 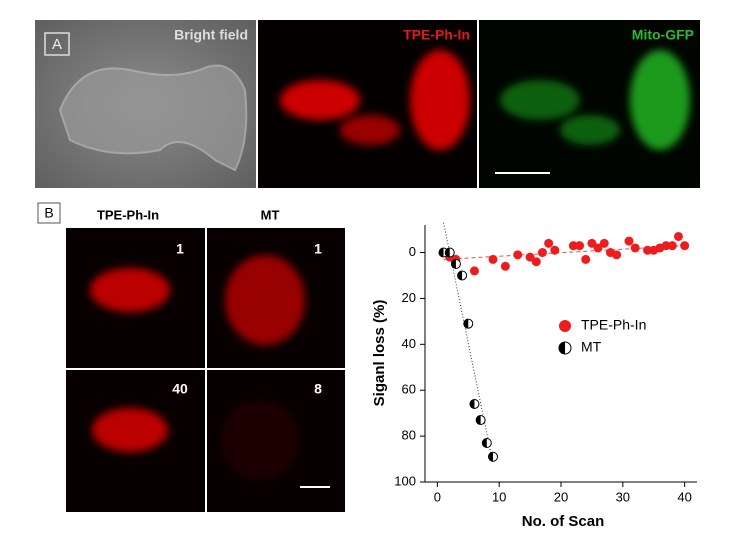 What do you see at coordinates (563, 521) in the screenshot?
I see `x-axis-label: No. of Scan` at bounding box center [563, 521].